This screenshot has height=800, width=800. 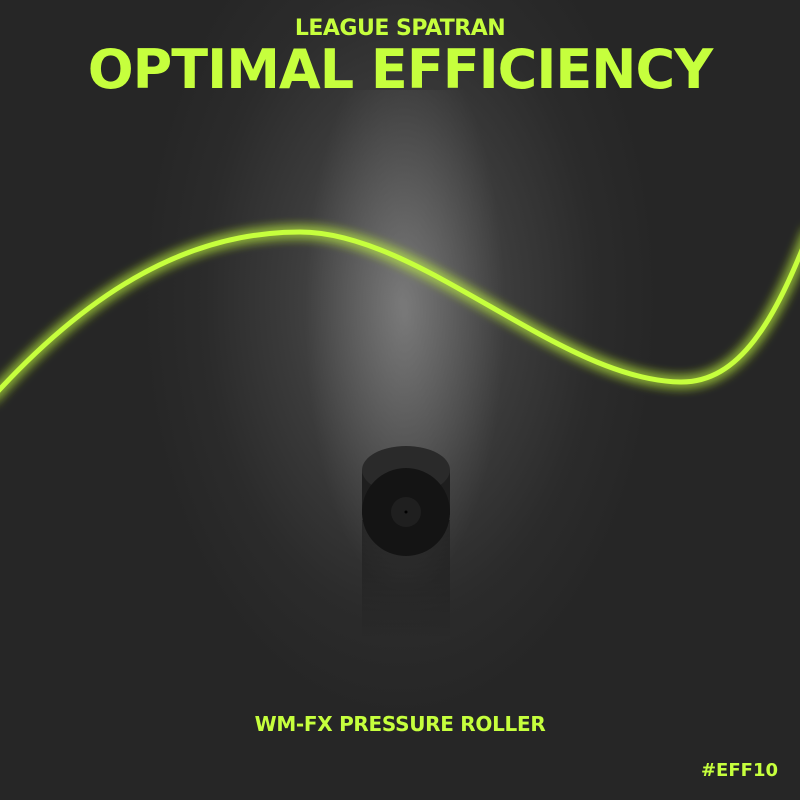 What do you see at coordinates (400, 724) in the screenshot?
I see `product-name: WM-FX PRESSURE ROLLER` at bounding box center [400, 724].